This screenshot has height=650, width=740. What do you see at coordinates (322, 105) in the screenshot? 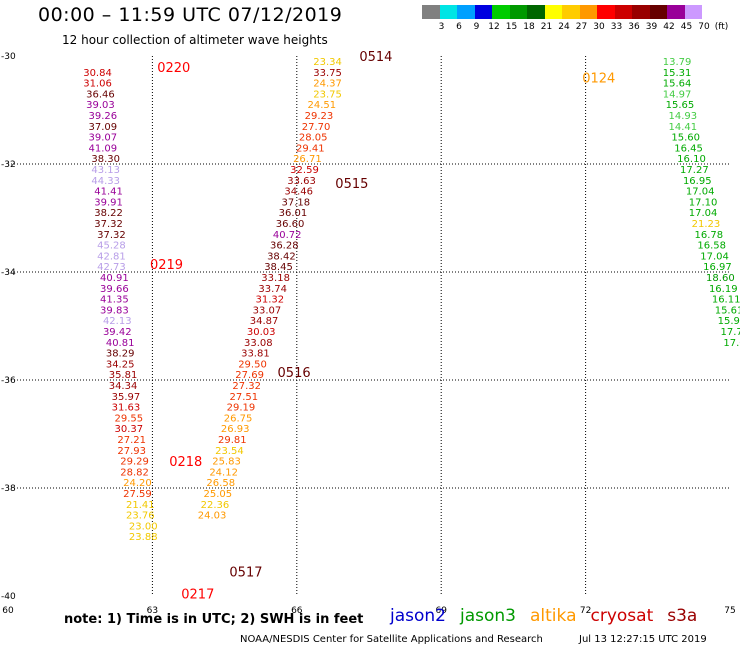
I see `swh-point-label: 24.51` at bounding box center [322, 105].